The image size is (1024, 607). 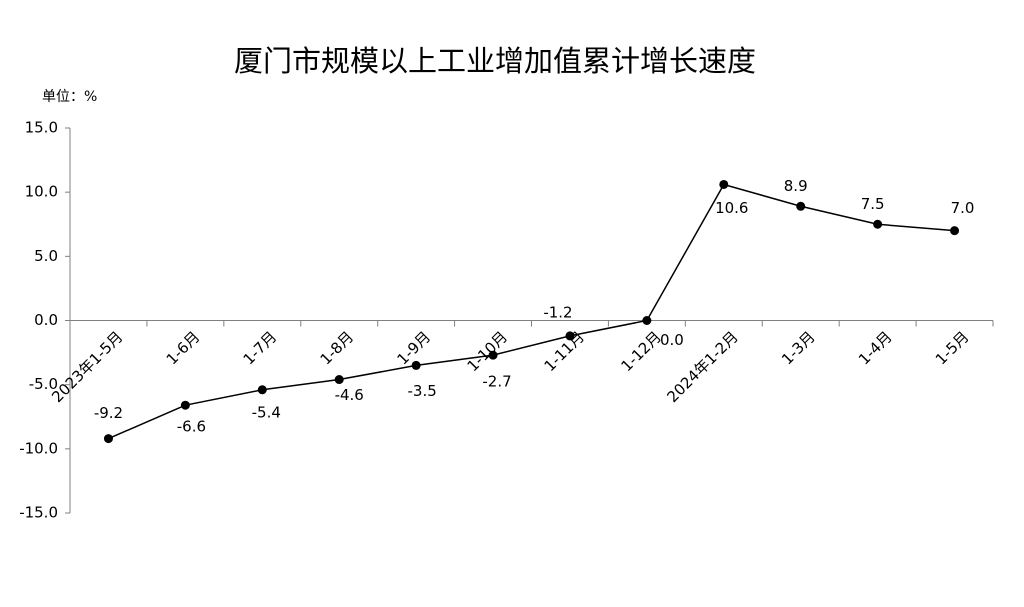 I want to click on y-tick-label: 10.0, so click(x=41, y=192).